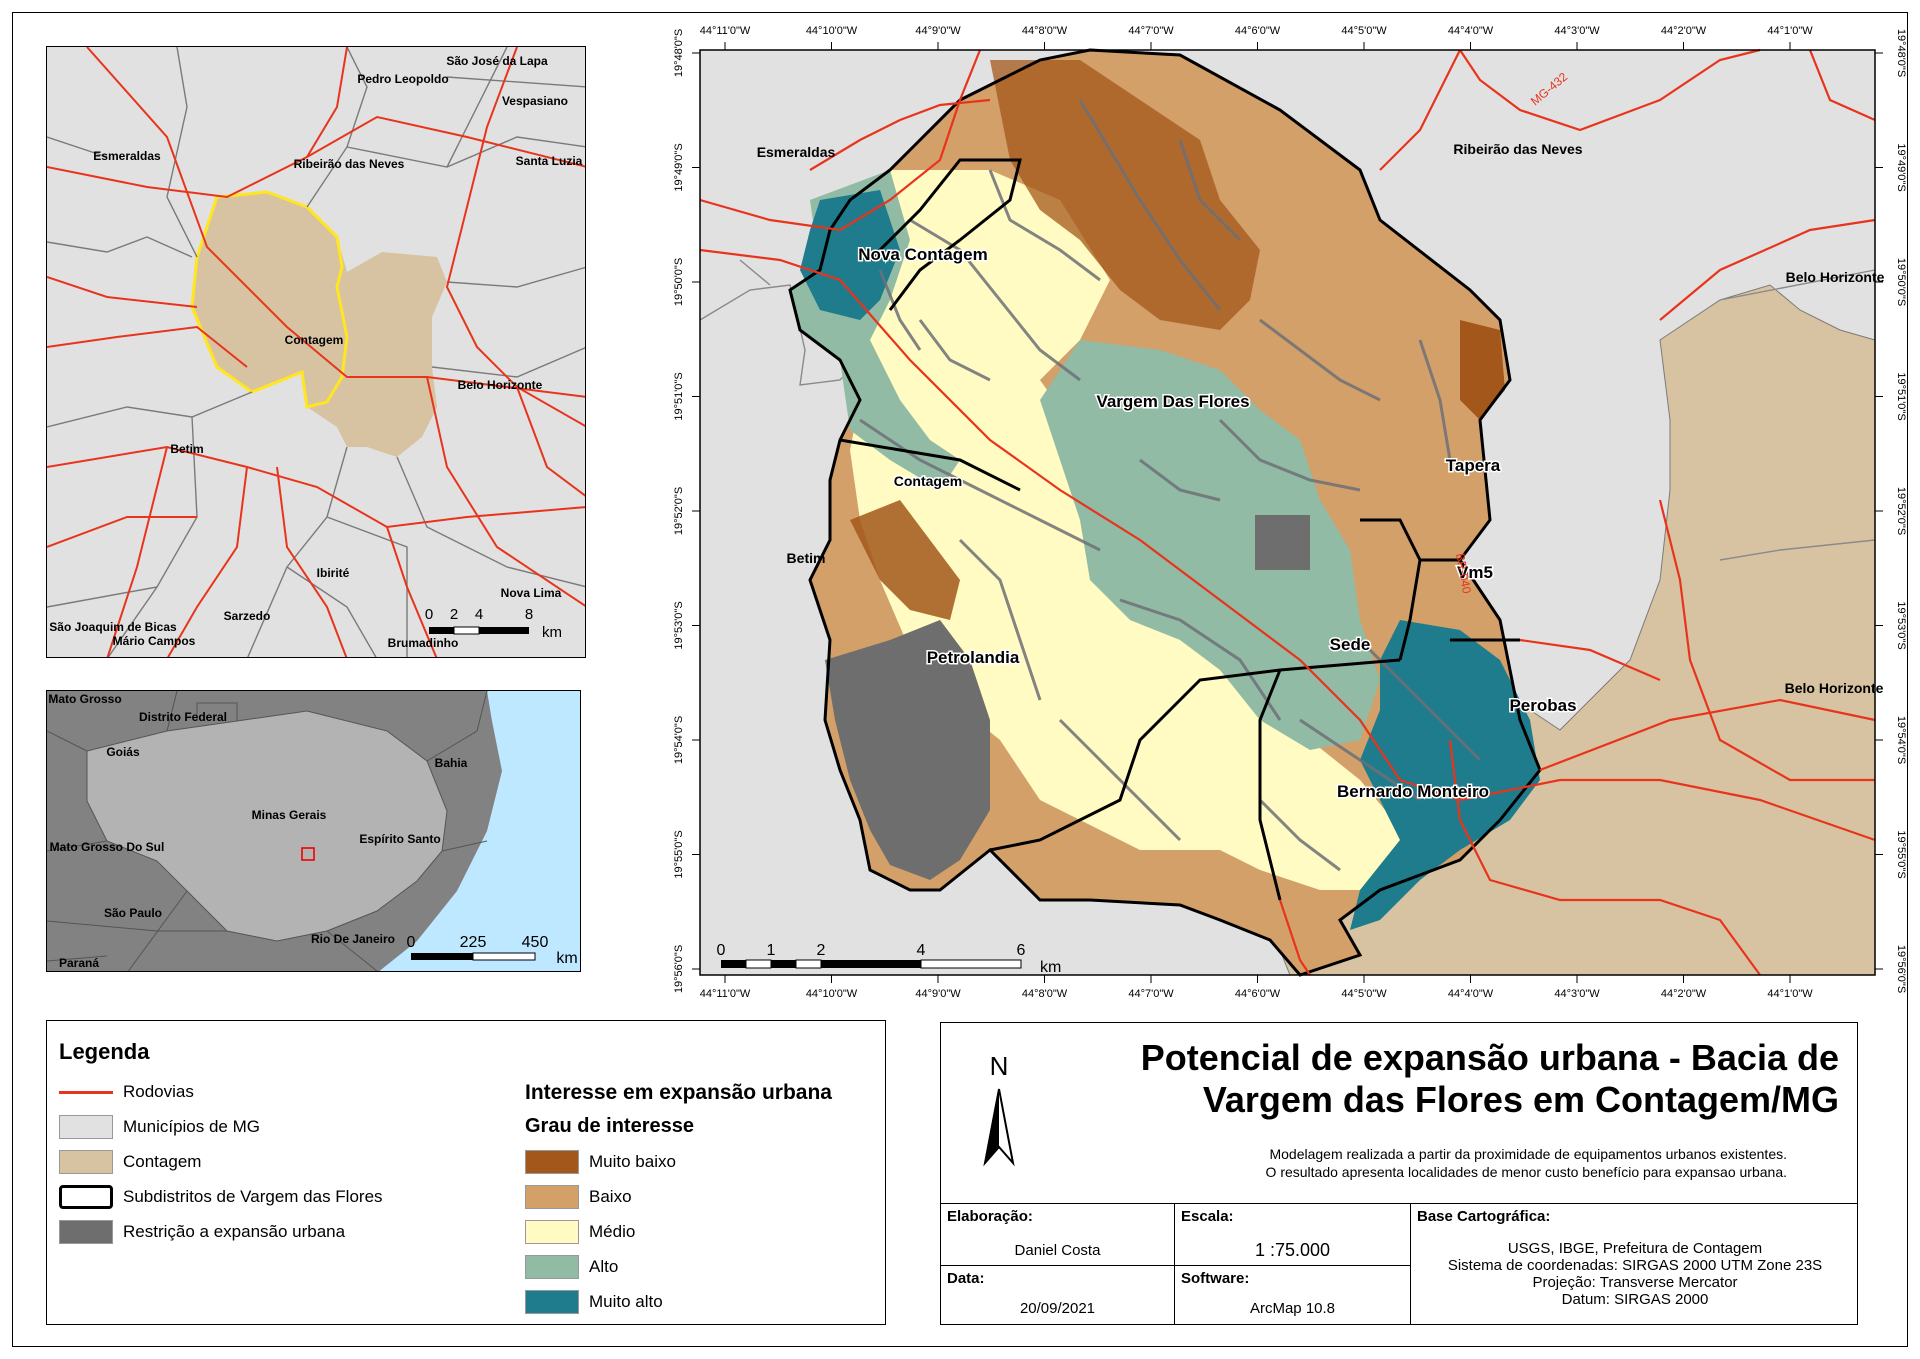 The image size is (1920, 1359). What do you see at coordinates (1445, 775) in the screenshot?
I see `basin-muito-alto-se` at bounding box center [1445, 775].